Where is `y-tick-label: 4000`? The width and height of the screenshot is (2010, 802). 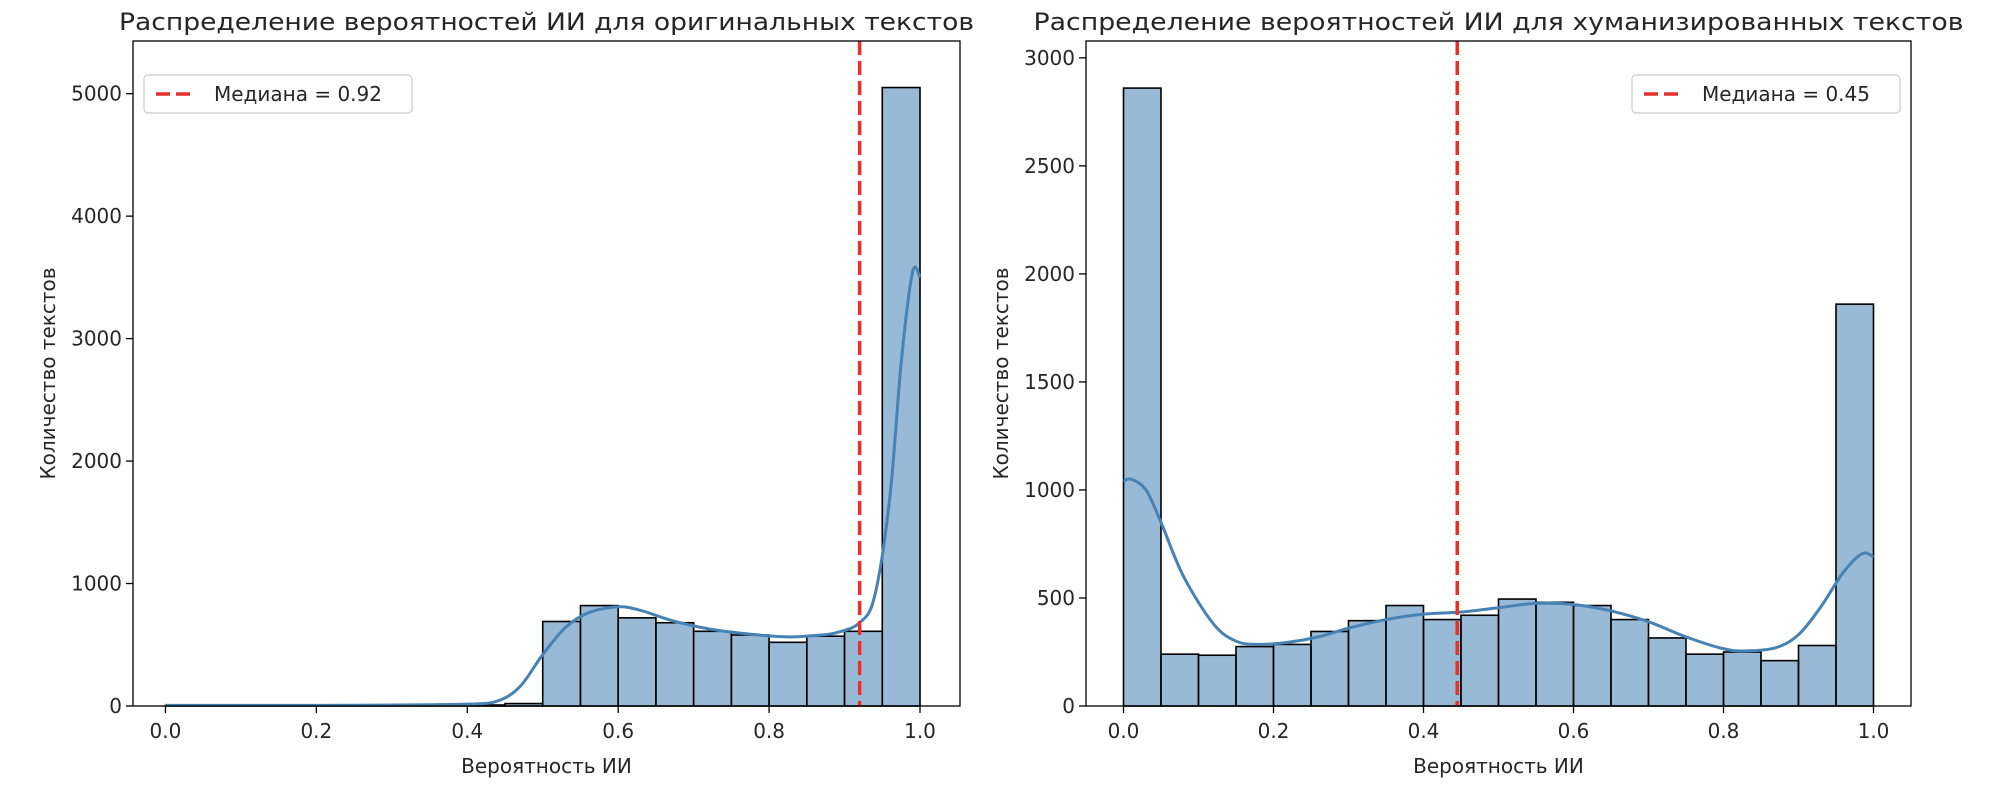 y-tick-label: 4000 is located at coordinates (96, 216).